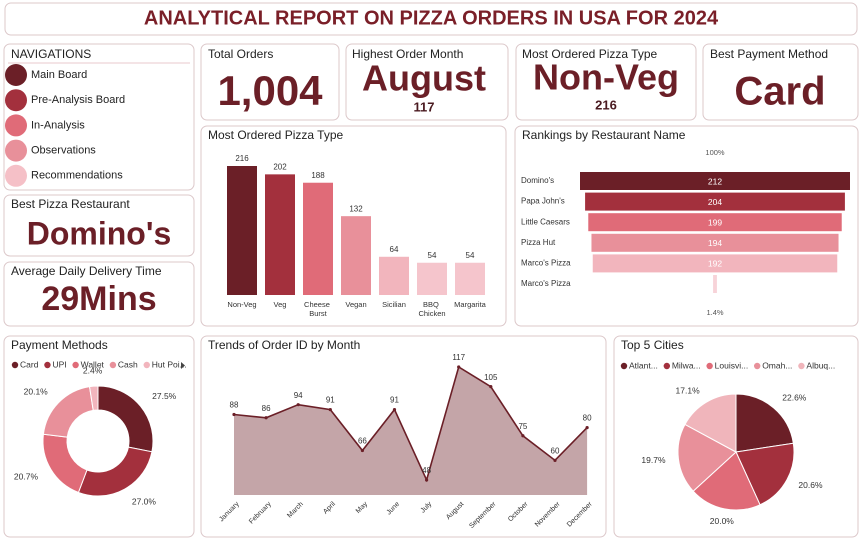  Describe the element at coordinates (424, 78) in the screenshot. I see `kpi-value: August` at that location.